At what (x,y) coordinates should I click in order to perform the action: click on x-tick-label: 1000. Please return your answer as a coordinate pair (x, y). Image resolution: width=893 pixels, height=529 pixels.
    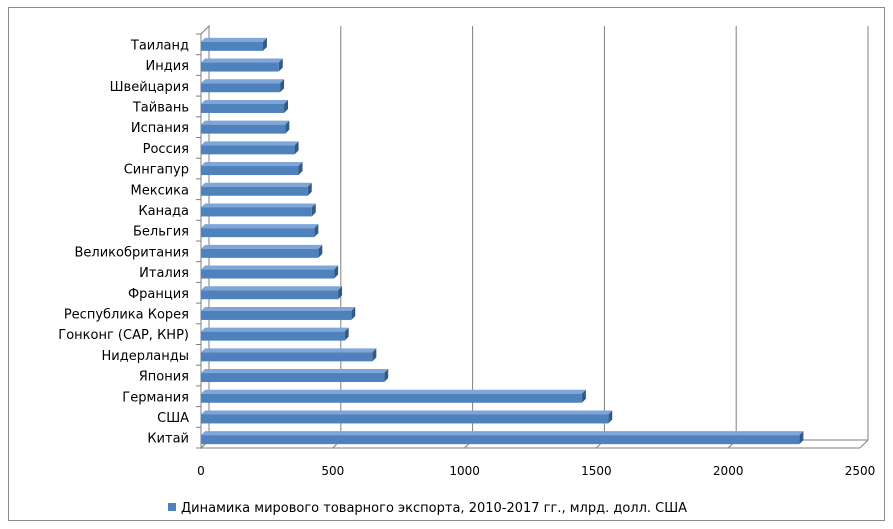
    Looking at the image, I should click on (464, 471).